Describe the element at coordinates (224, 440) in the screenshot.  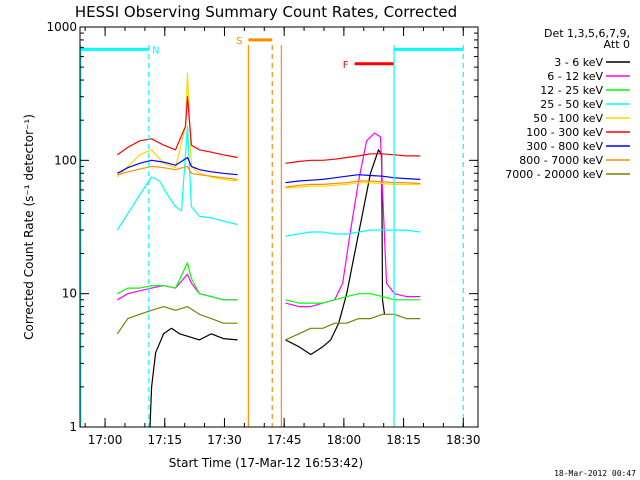
I see `x-tick-label: 17:30` at that location.